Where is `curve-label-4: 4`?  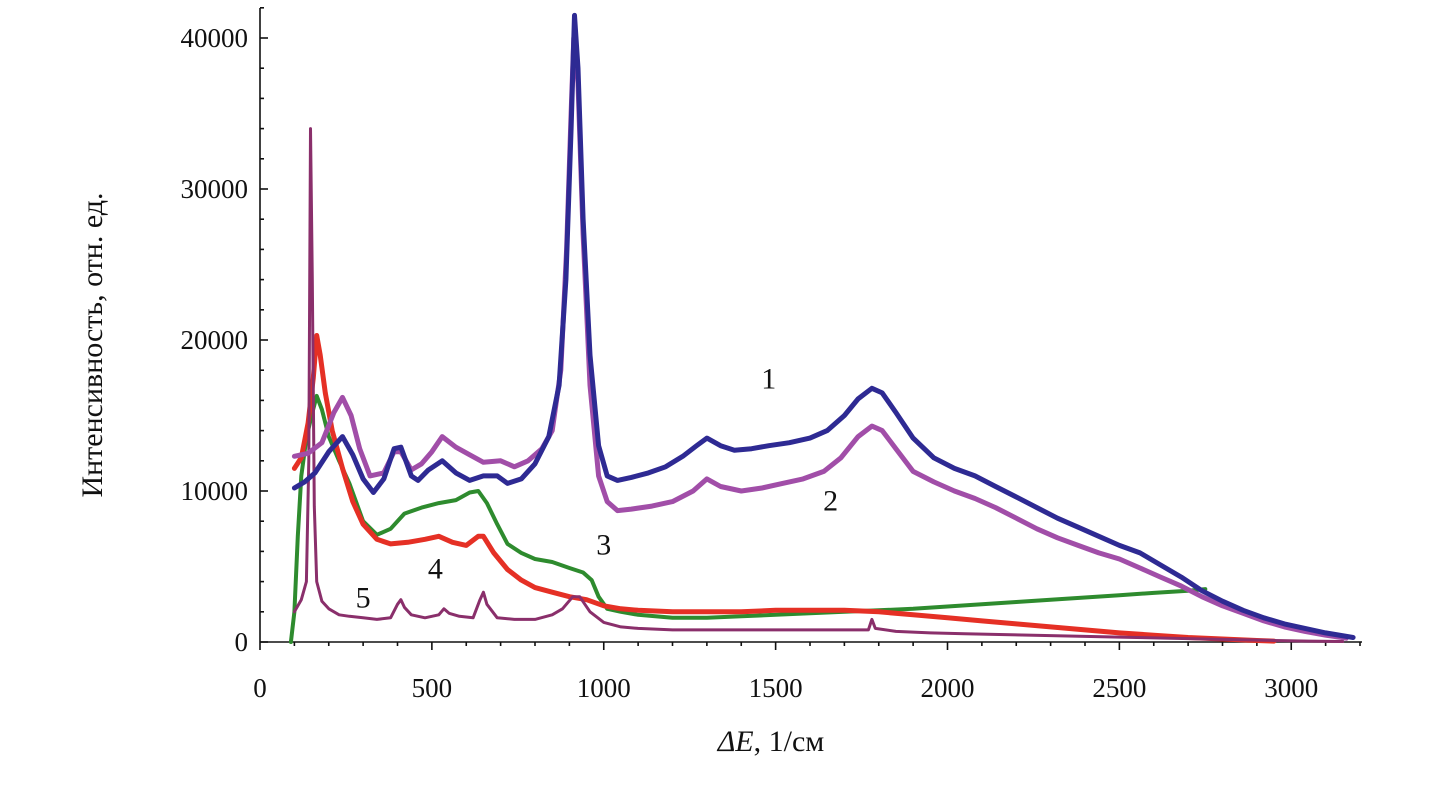 curve-label-4: 4 is located at coordinates (435, 569).